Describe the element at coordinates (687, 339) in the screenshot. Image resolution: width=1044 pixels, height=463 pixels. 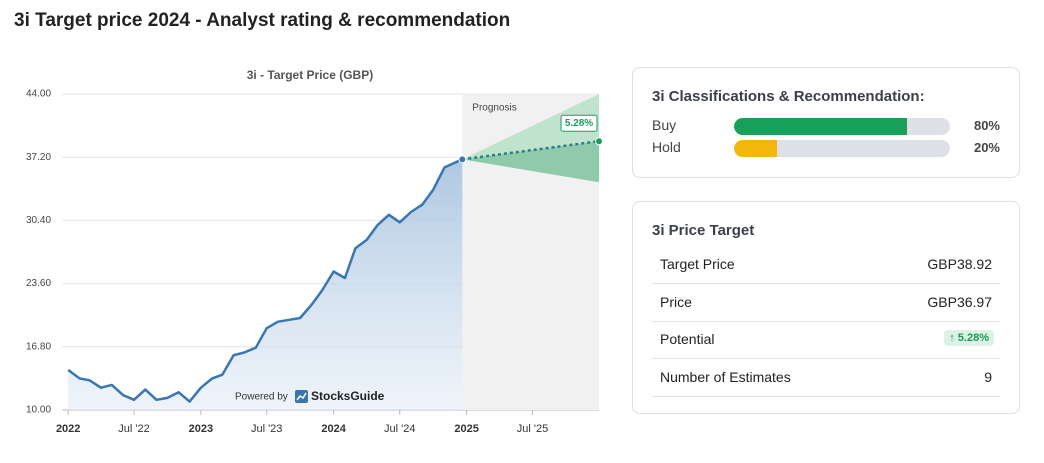
I see `row-label: Potential` at that location.